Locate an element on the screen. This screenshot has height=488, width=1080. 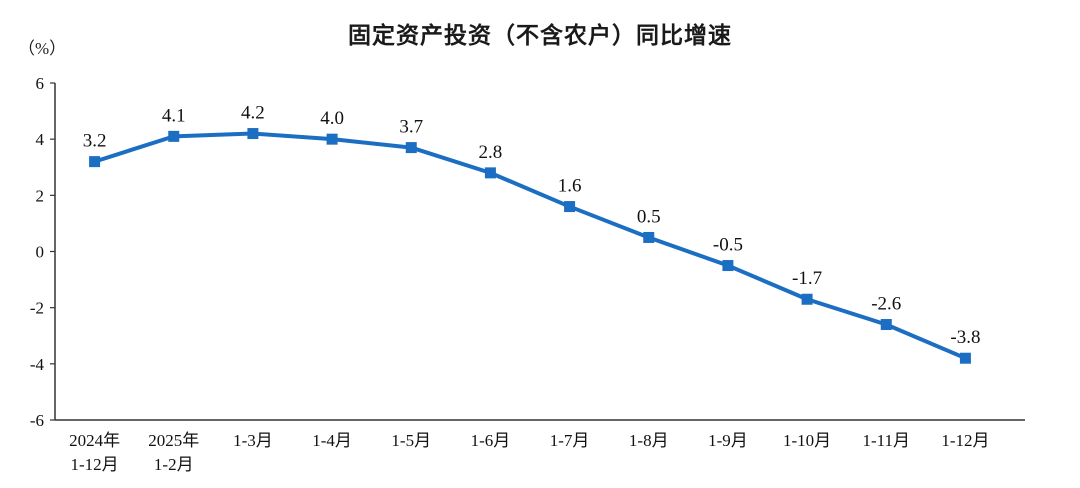
data-point-value-label: 2.8 is located at coordinates (491, 152).